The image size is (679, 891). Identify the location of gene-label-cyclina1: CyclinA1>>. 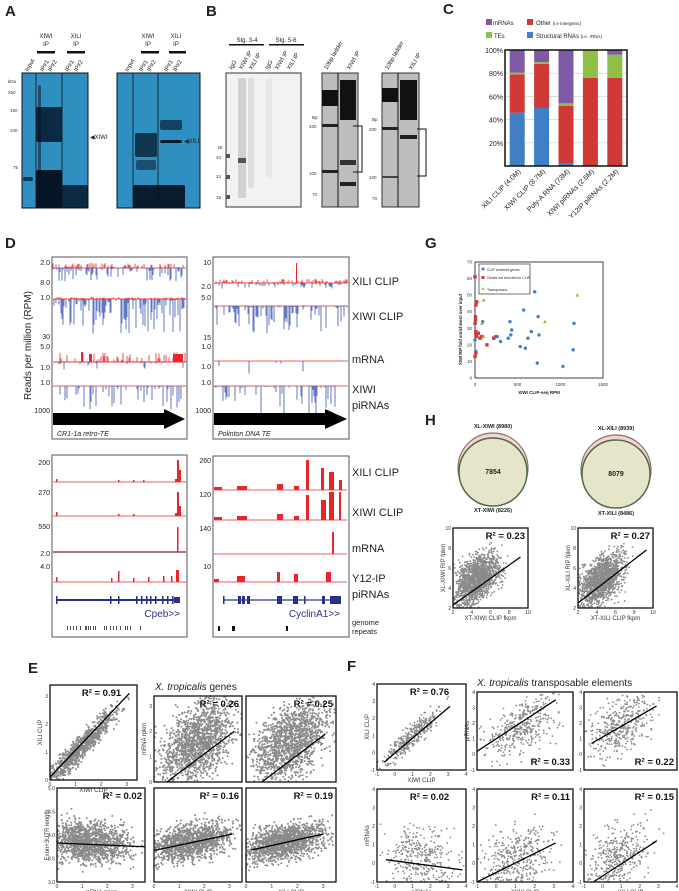
(314, 614).